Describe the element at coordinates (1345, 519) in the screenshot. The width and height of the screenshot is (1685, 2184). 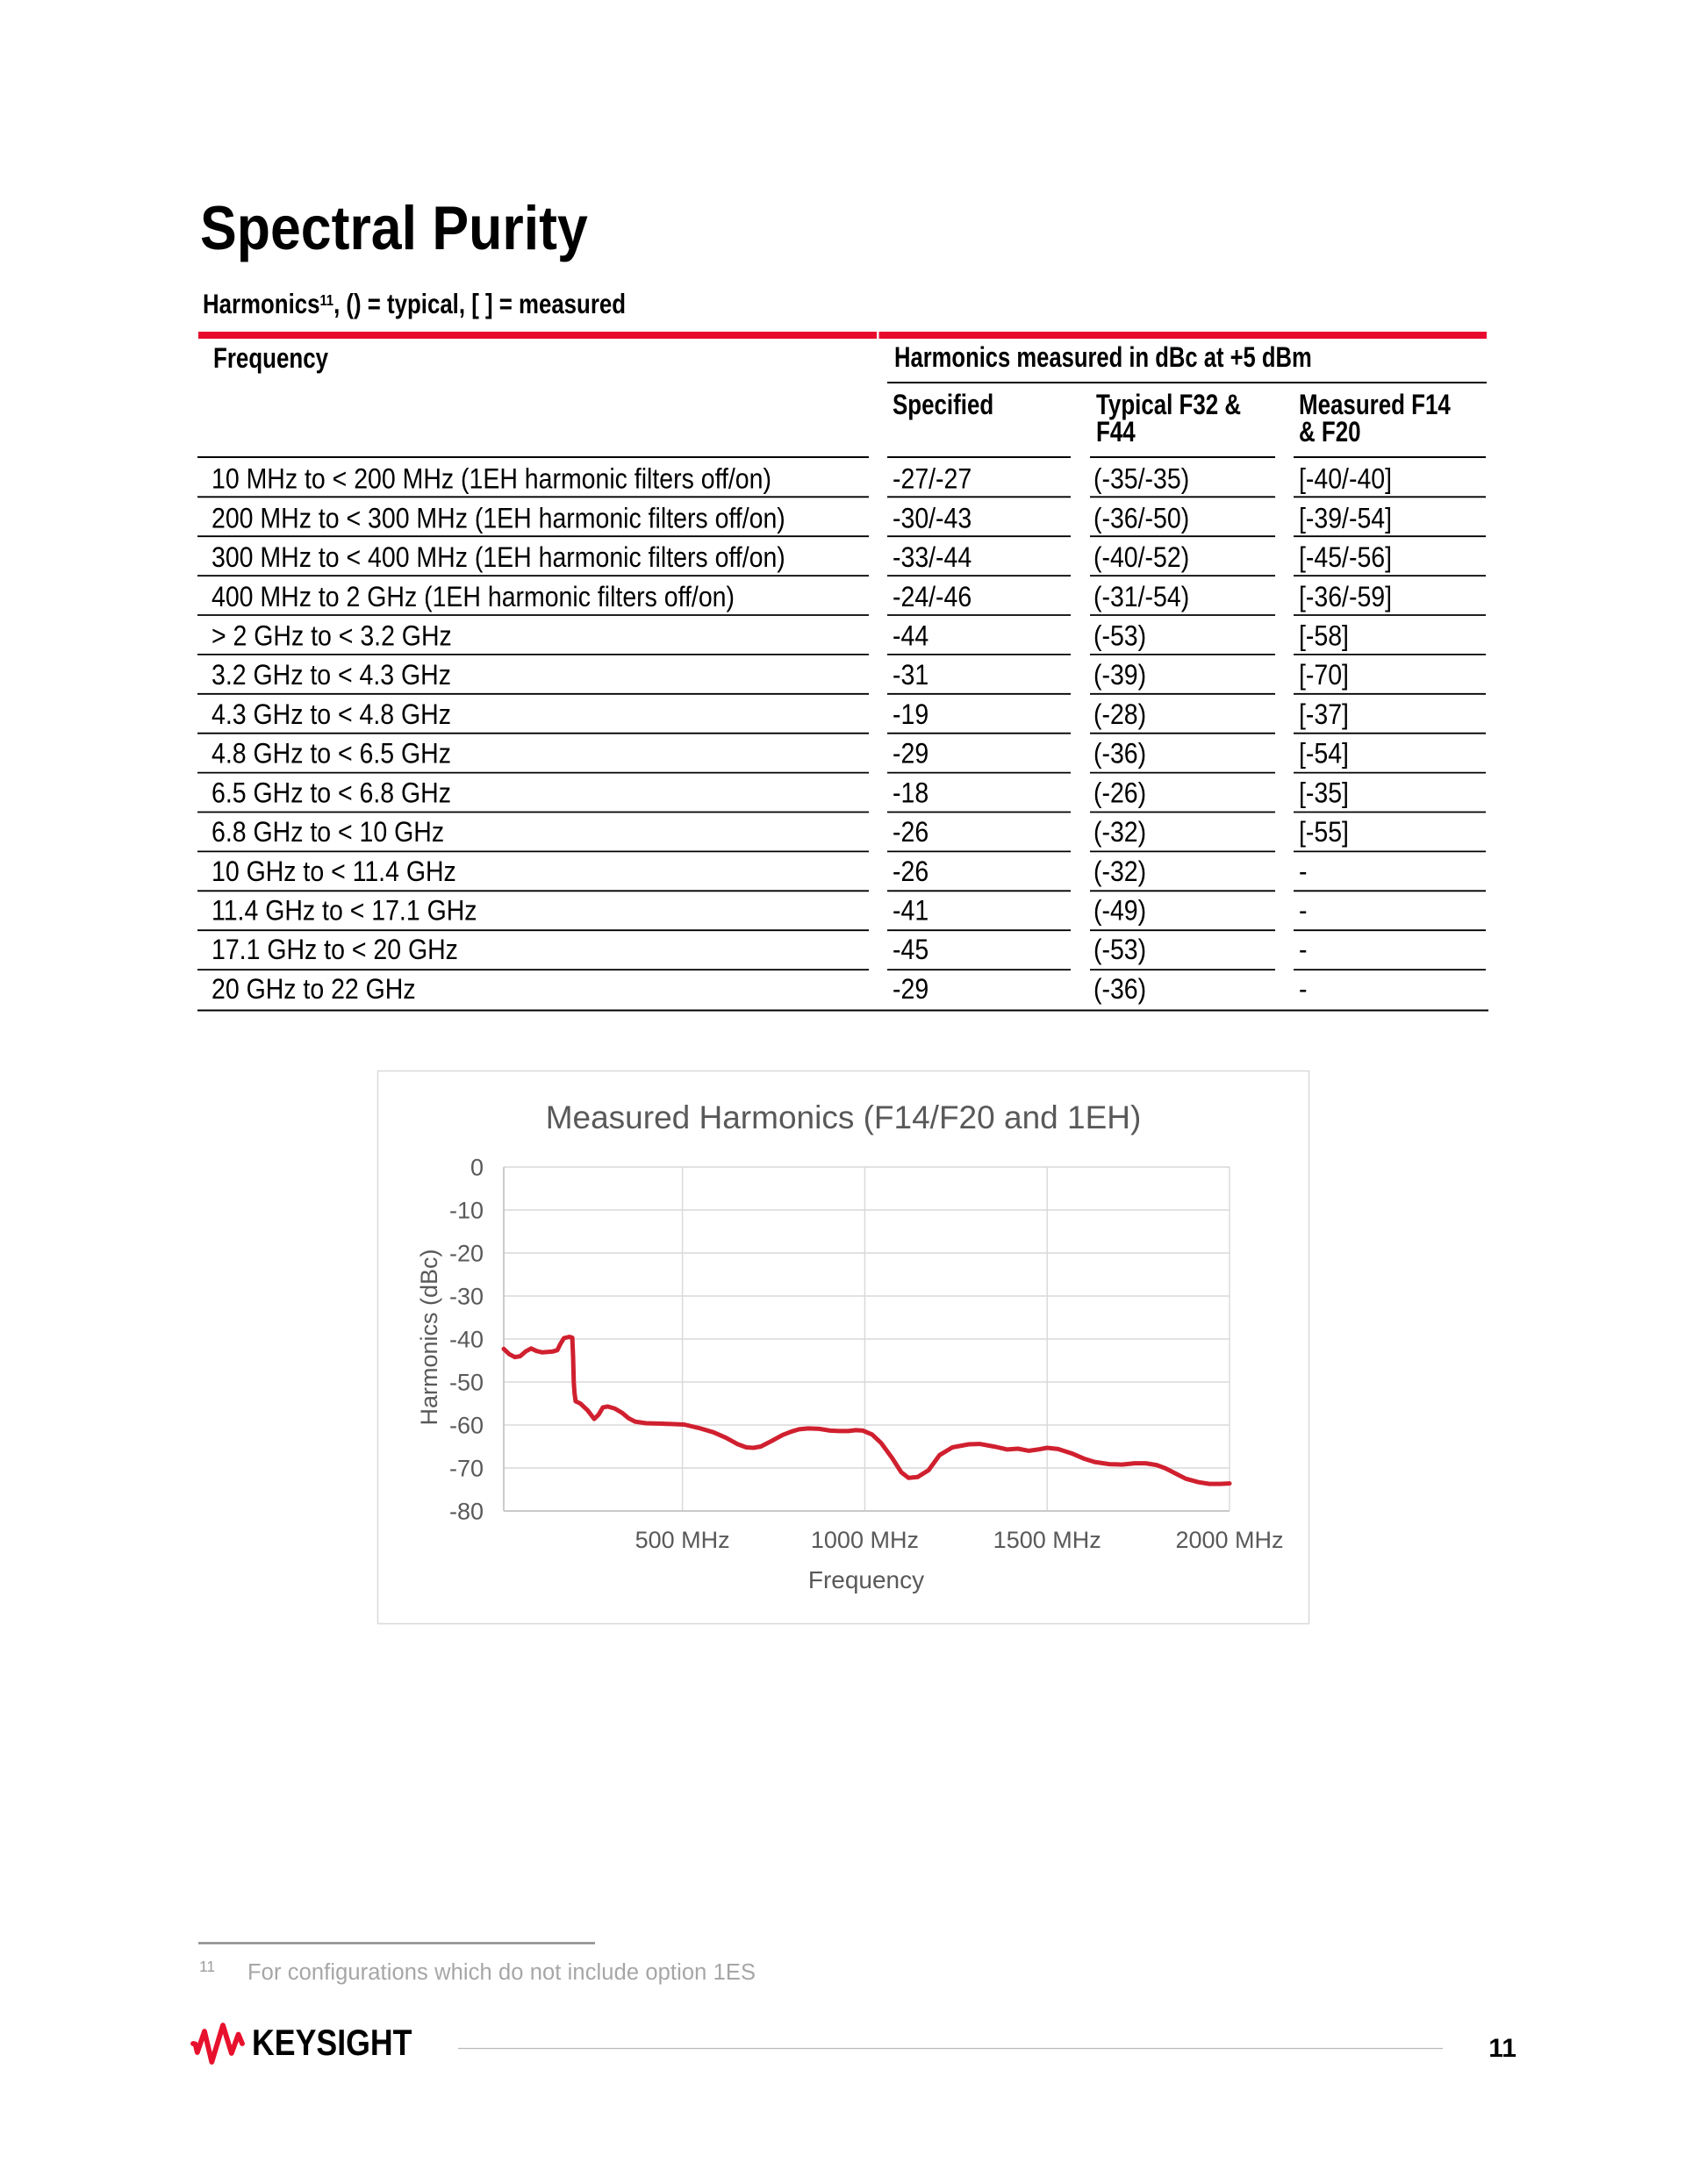
I see `svg-text: [-39/-54]` at that location.